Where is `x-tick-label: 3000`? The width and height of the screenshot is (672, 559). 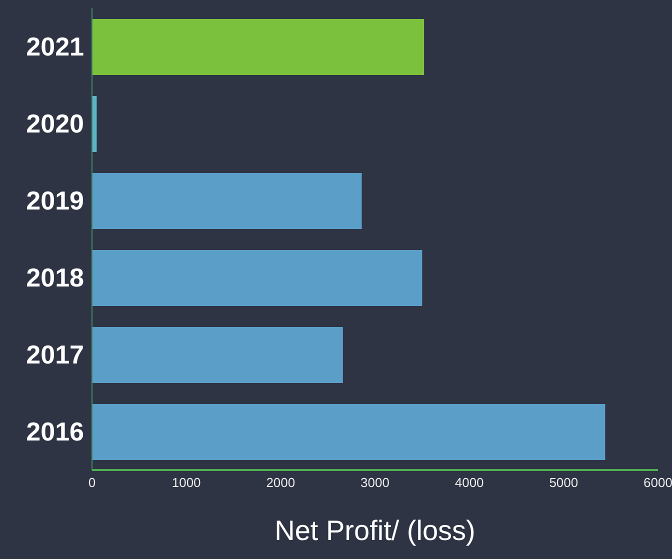
x-tick-label: 3000 is located at coordinates (375, 482).